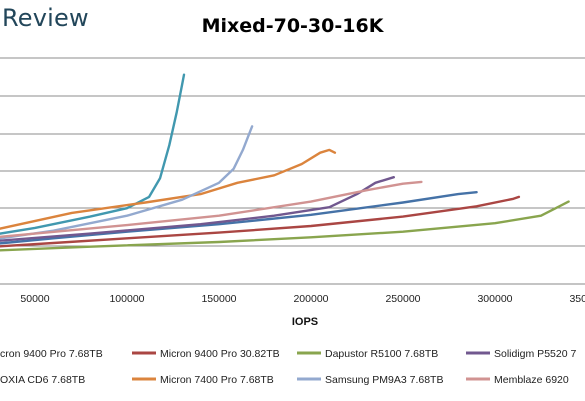 The width and height of the screenshot is (585, 401). I want to click on x-tick-label: 200000, so click(310, 299).